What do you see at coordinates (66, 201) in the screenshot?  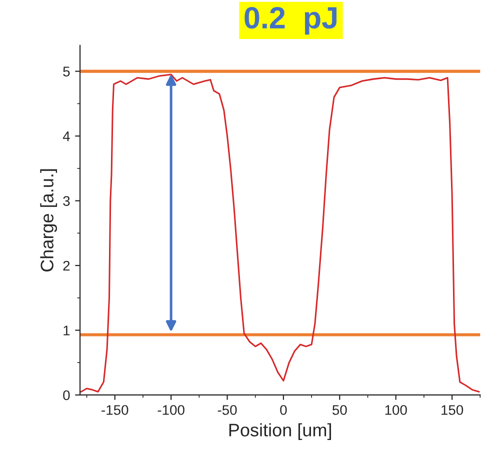 I see `y-tick-label: 3` at bounding box center [66, 201].